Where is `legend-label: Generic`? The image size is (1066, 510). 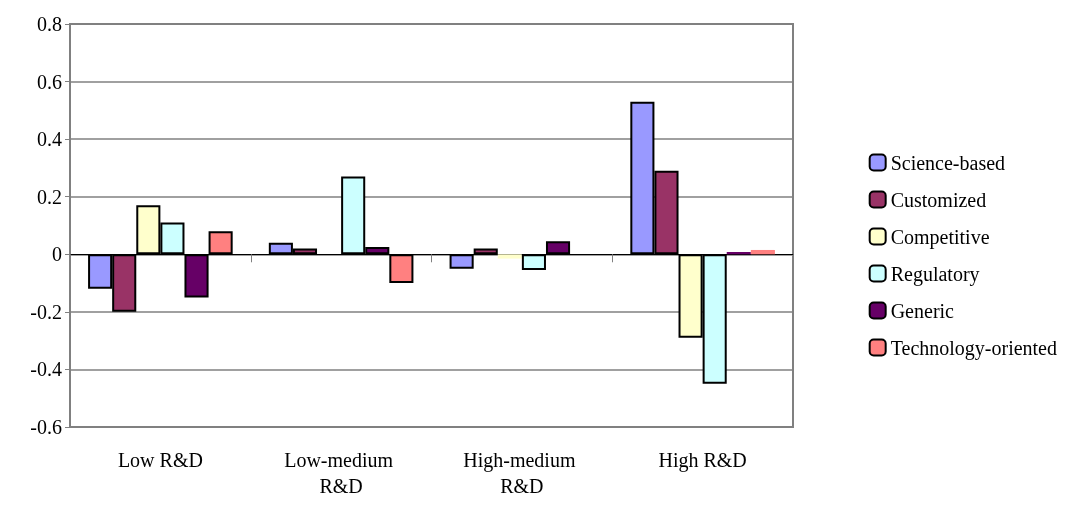 legend-label: Generic is located at coordinates (922, 310).